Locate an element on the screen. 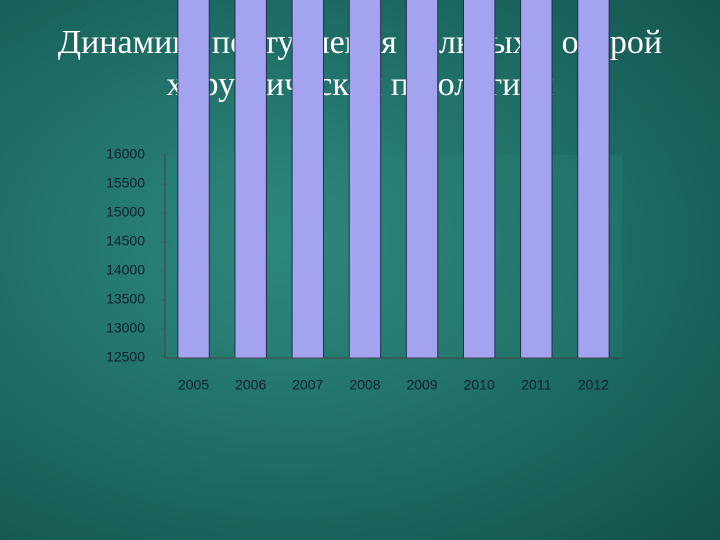  x-tick-label: 2010 is located at coordinates (479, 385).